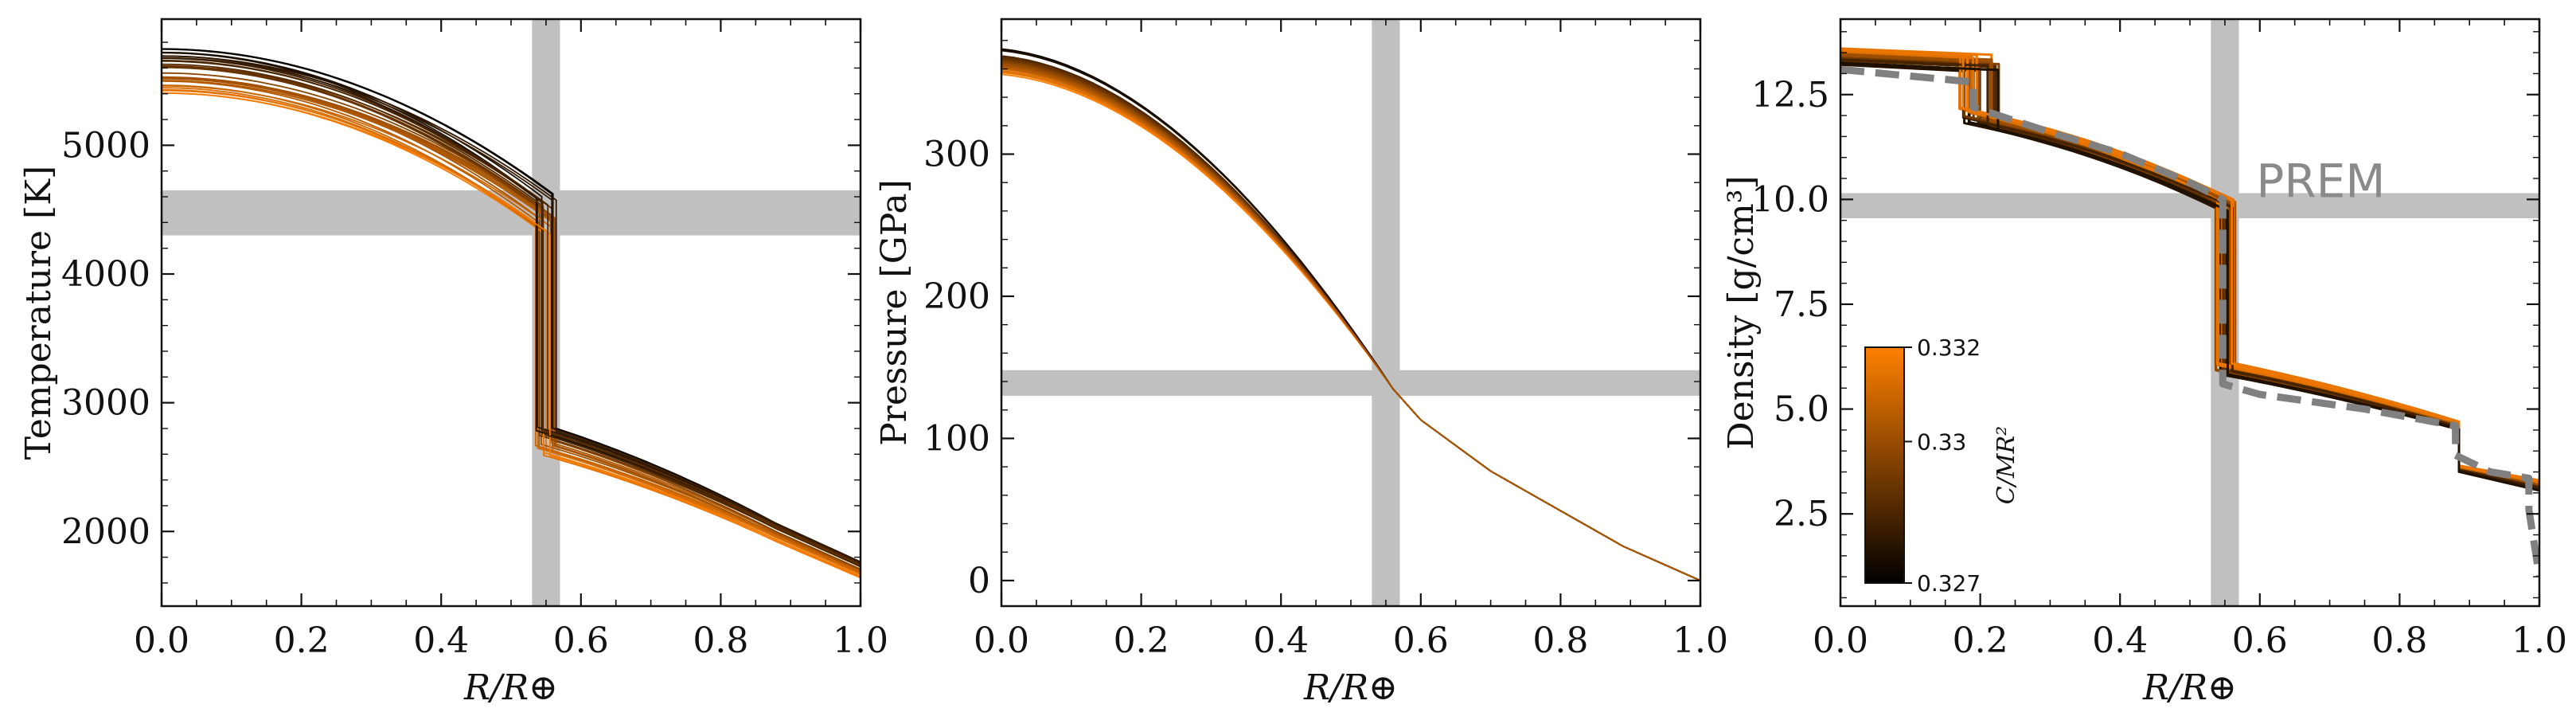  What do you see at coordinates (1801, 410) in the screenshot?
I see `y-tick-label: 5.0` at bounding box center [1801, 410].